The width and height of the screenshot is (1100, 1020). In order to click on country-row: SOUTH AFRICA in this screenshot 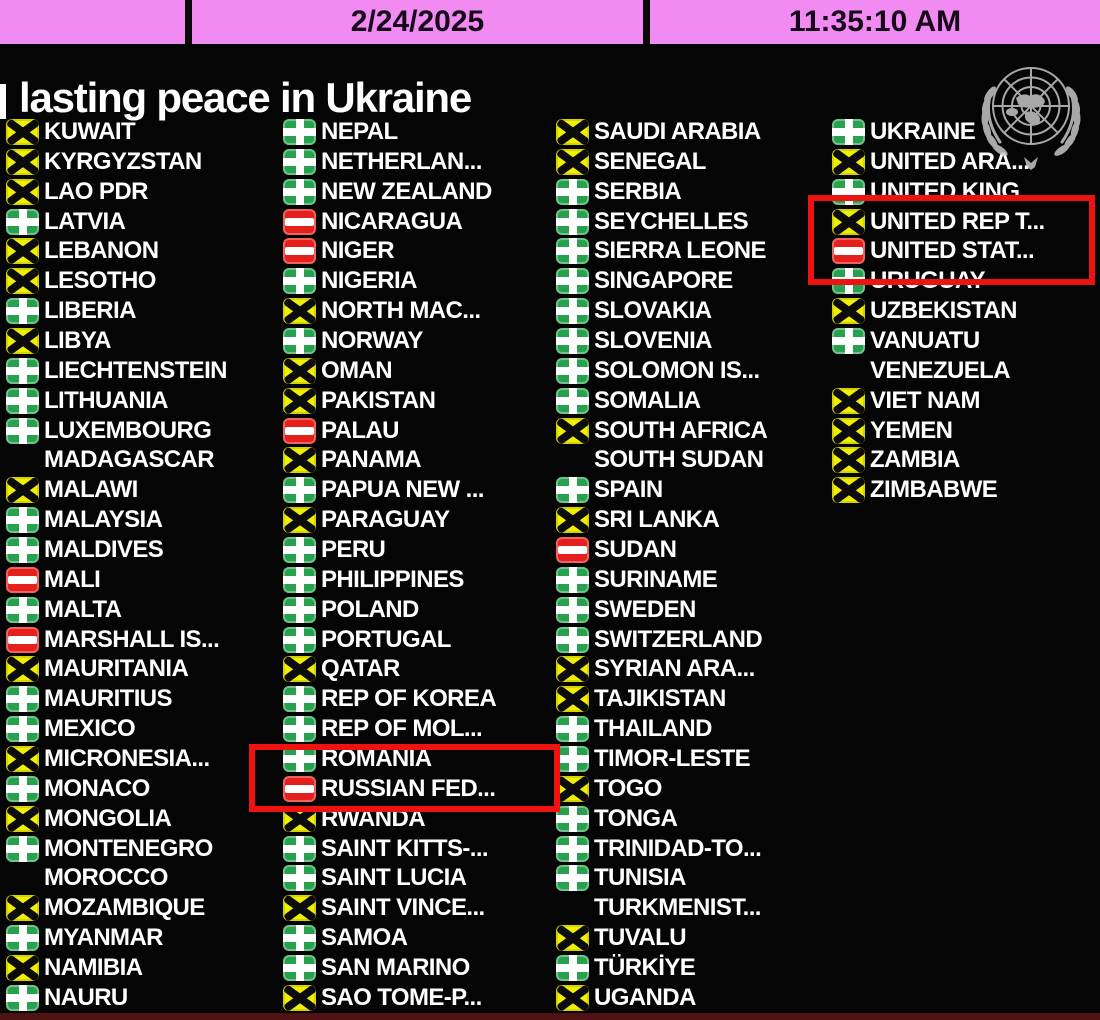, I will do `click(662, 431)`.